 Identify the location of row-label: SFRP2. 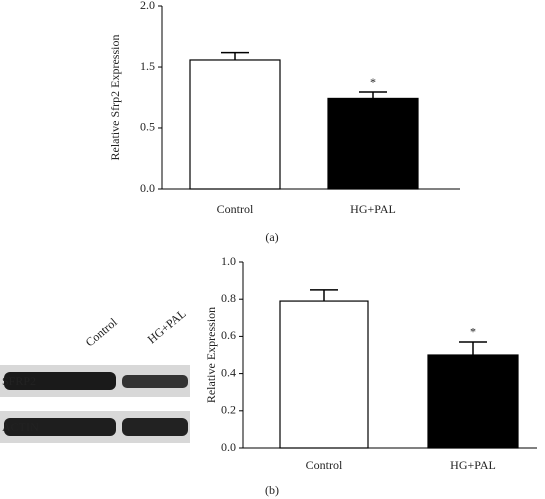
(19, 381).